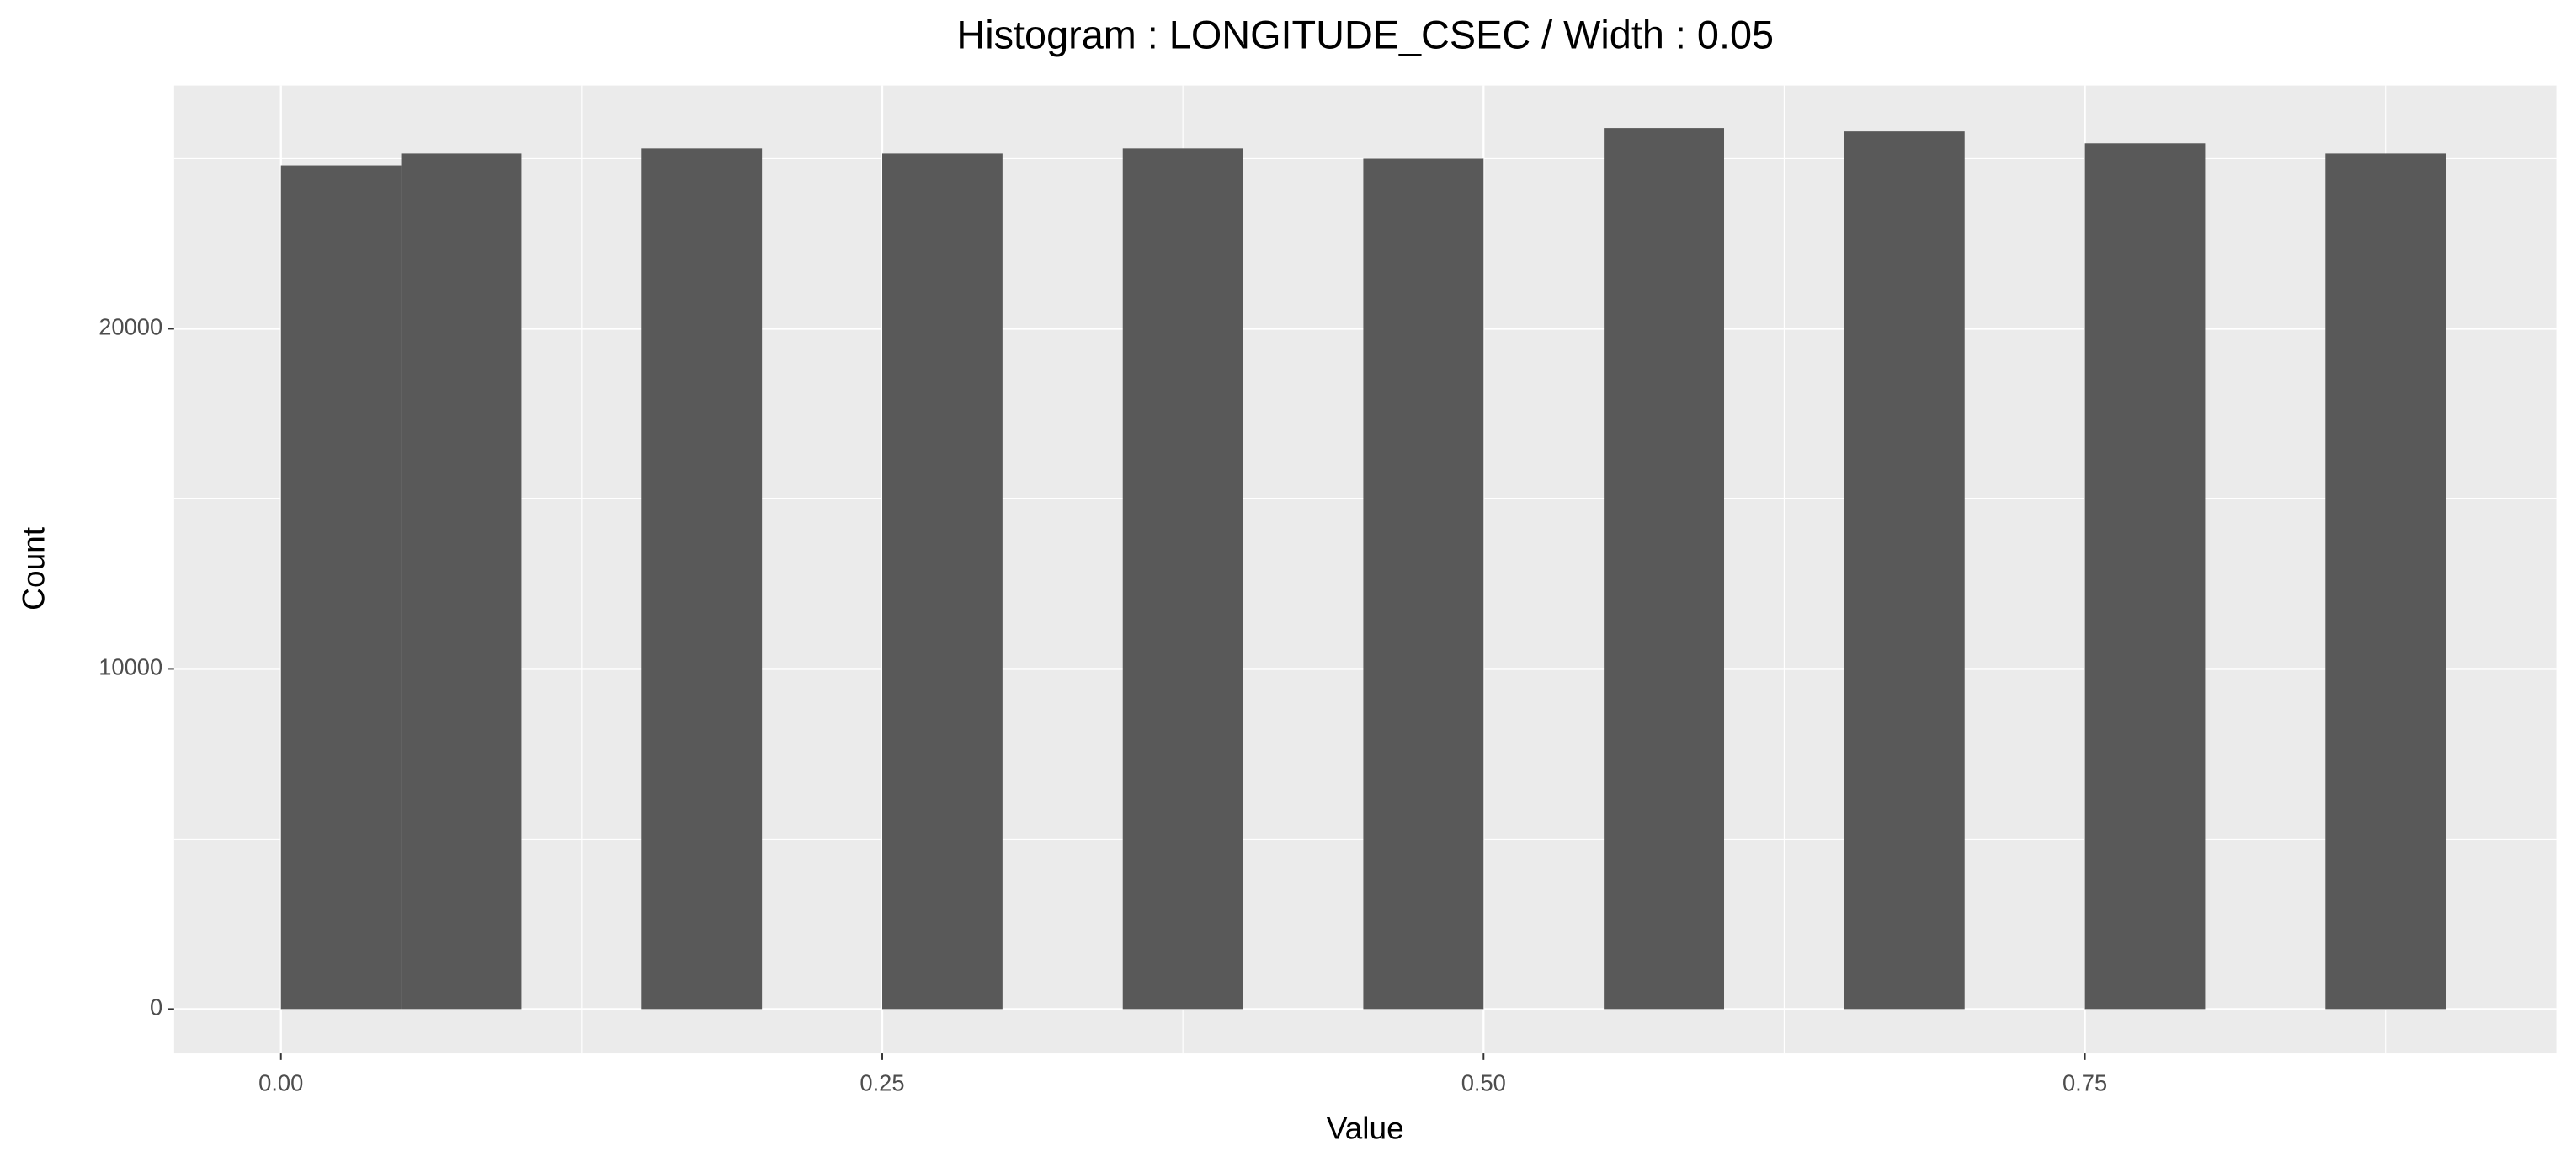 This screenshot has height=1162, width=2576. I want to click on y-tick-label: 20000, so click(130, 327).